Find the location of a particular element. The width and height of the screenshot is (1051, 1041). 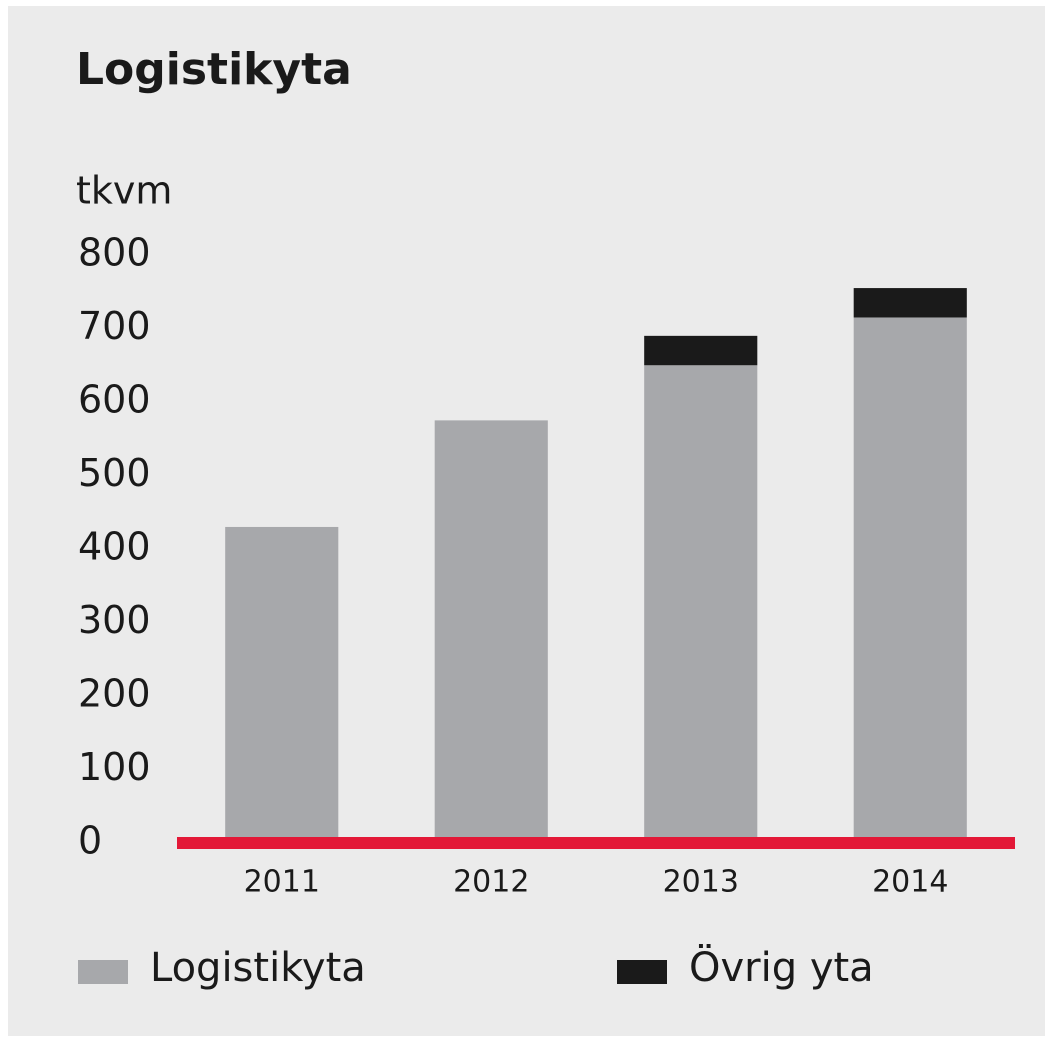

legend-label: Övrig yta is located at coordinates (781, 967).